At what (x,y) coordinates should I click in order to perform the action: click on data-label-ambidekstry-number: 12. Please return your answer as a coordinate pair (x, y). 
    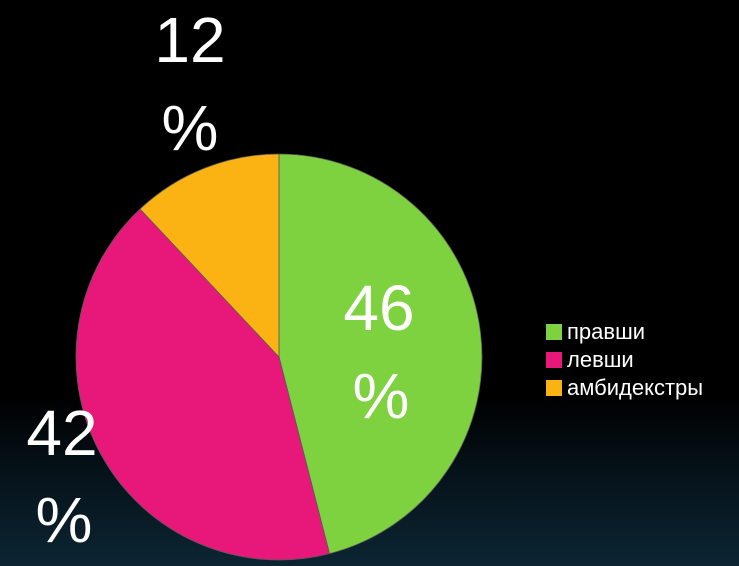
    Looking at the image, I should click on (189, 40).